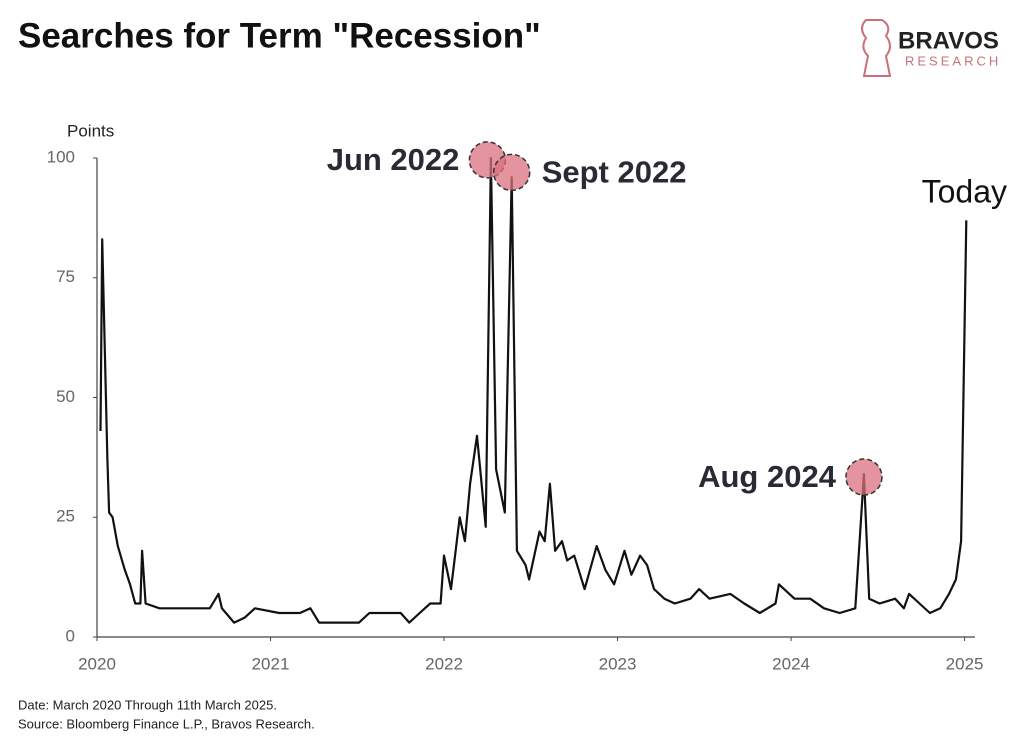  I want to click on x-tick-label: 2021, so click(271, 663).